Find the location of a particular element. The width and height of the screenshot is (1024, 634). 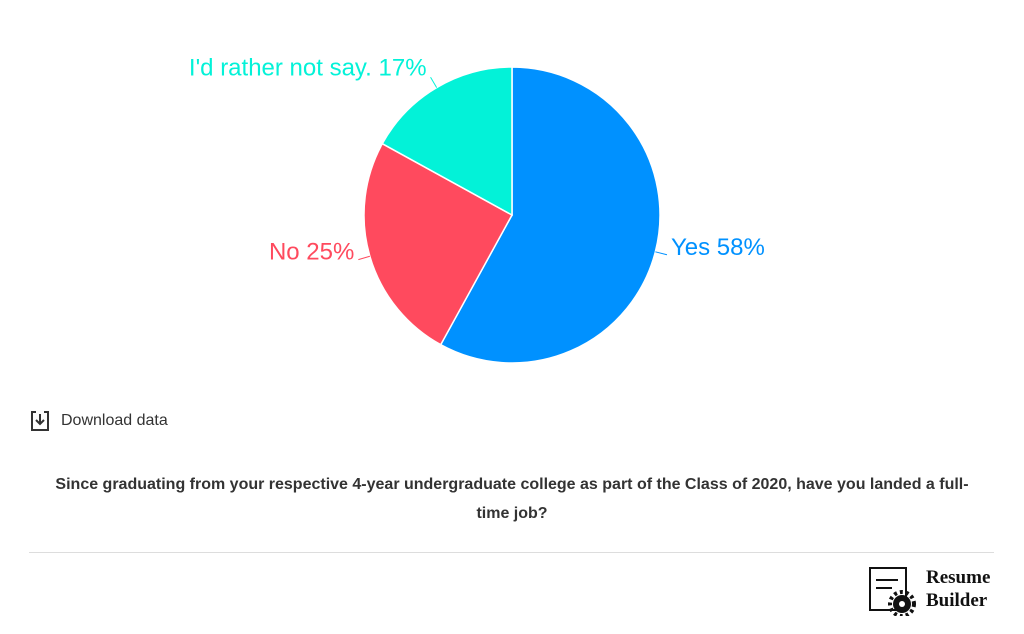

data-label: I'd rather not say. 17% is located at coordinates (308, 68).